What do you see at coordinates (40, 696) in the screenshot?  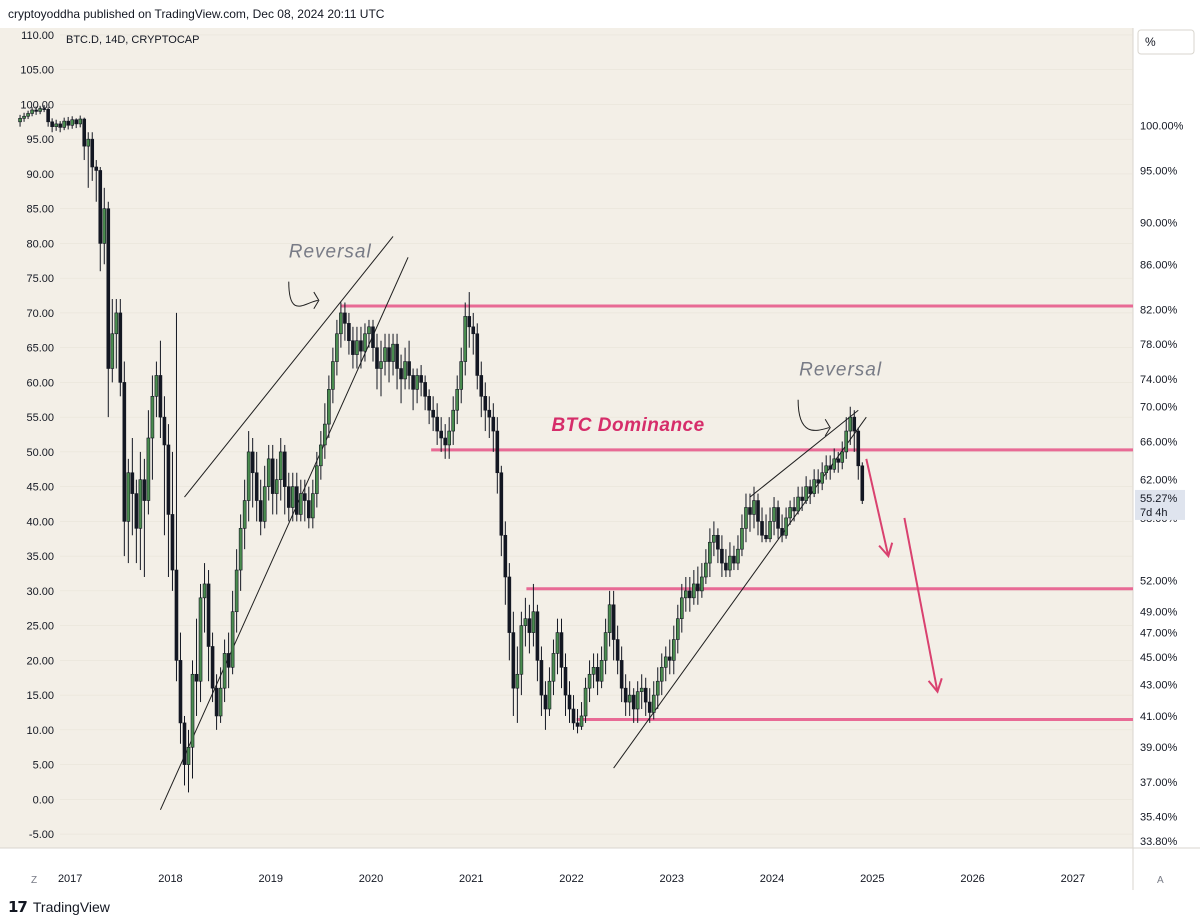 I see `left-tick-label: 15.00` at bounding box center [40, 696].